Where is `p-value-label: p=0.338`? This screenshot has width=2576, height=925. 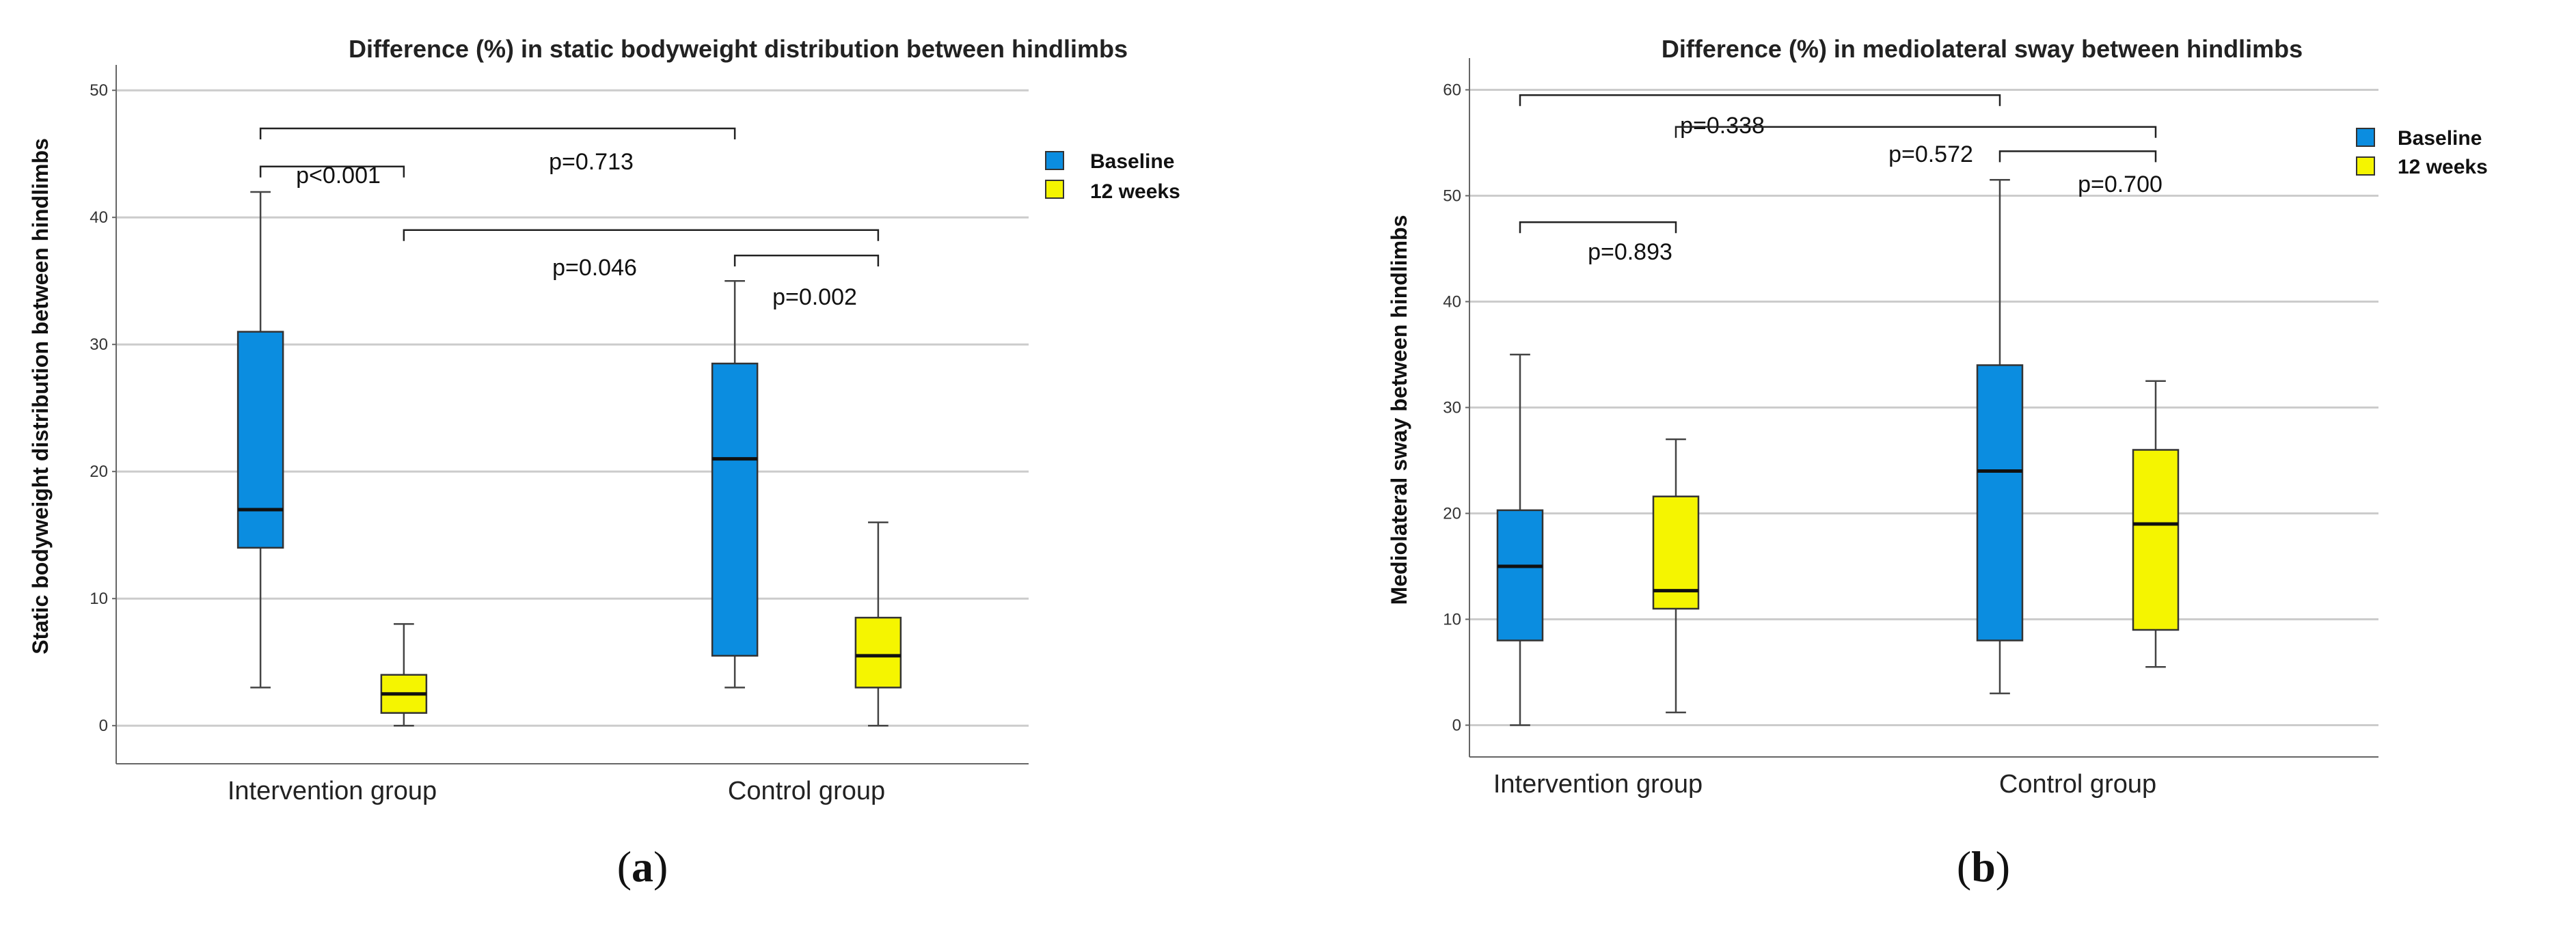
p-value-label: p=0.338 is located at coordinates (1723, 126).